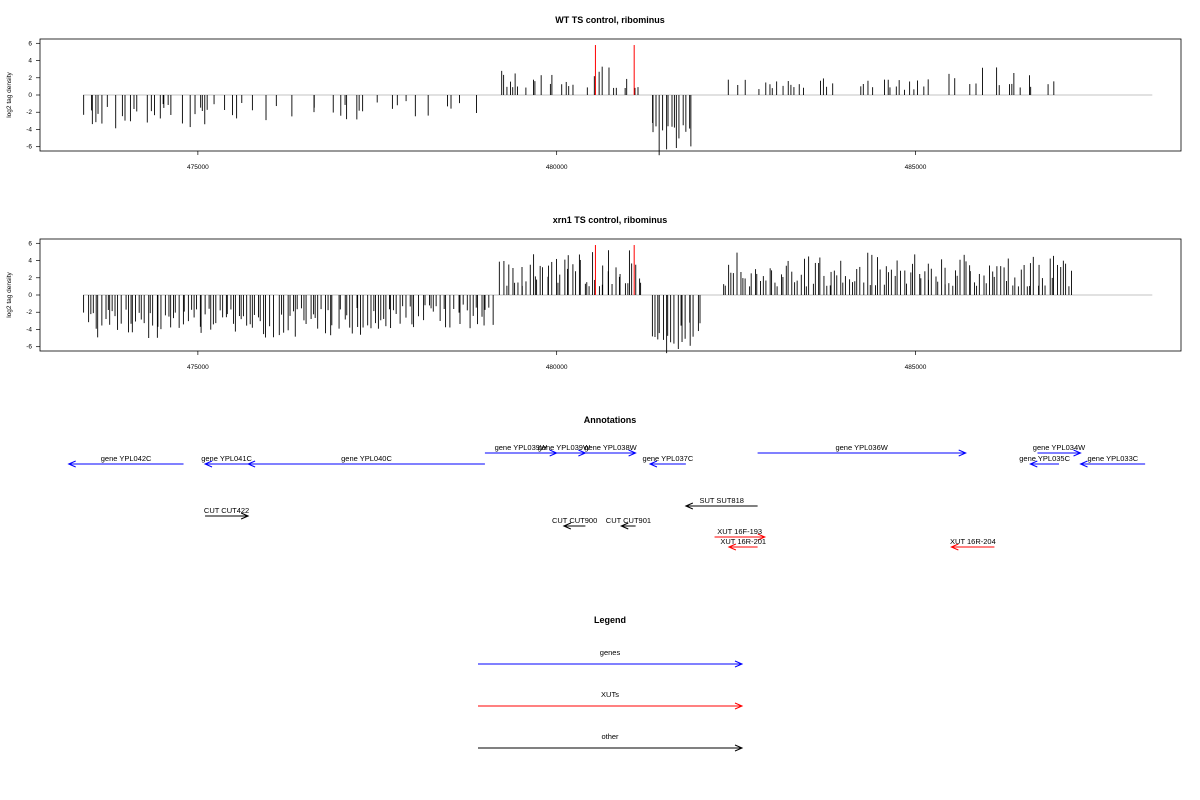 Image resolution: width=1200 pixels, height=800 pixels. Describe the element at coordinates (366, 458) in the screenshot. I see `feature-label: gene YPL040C` at that location.